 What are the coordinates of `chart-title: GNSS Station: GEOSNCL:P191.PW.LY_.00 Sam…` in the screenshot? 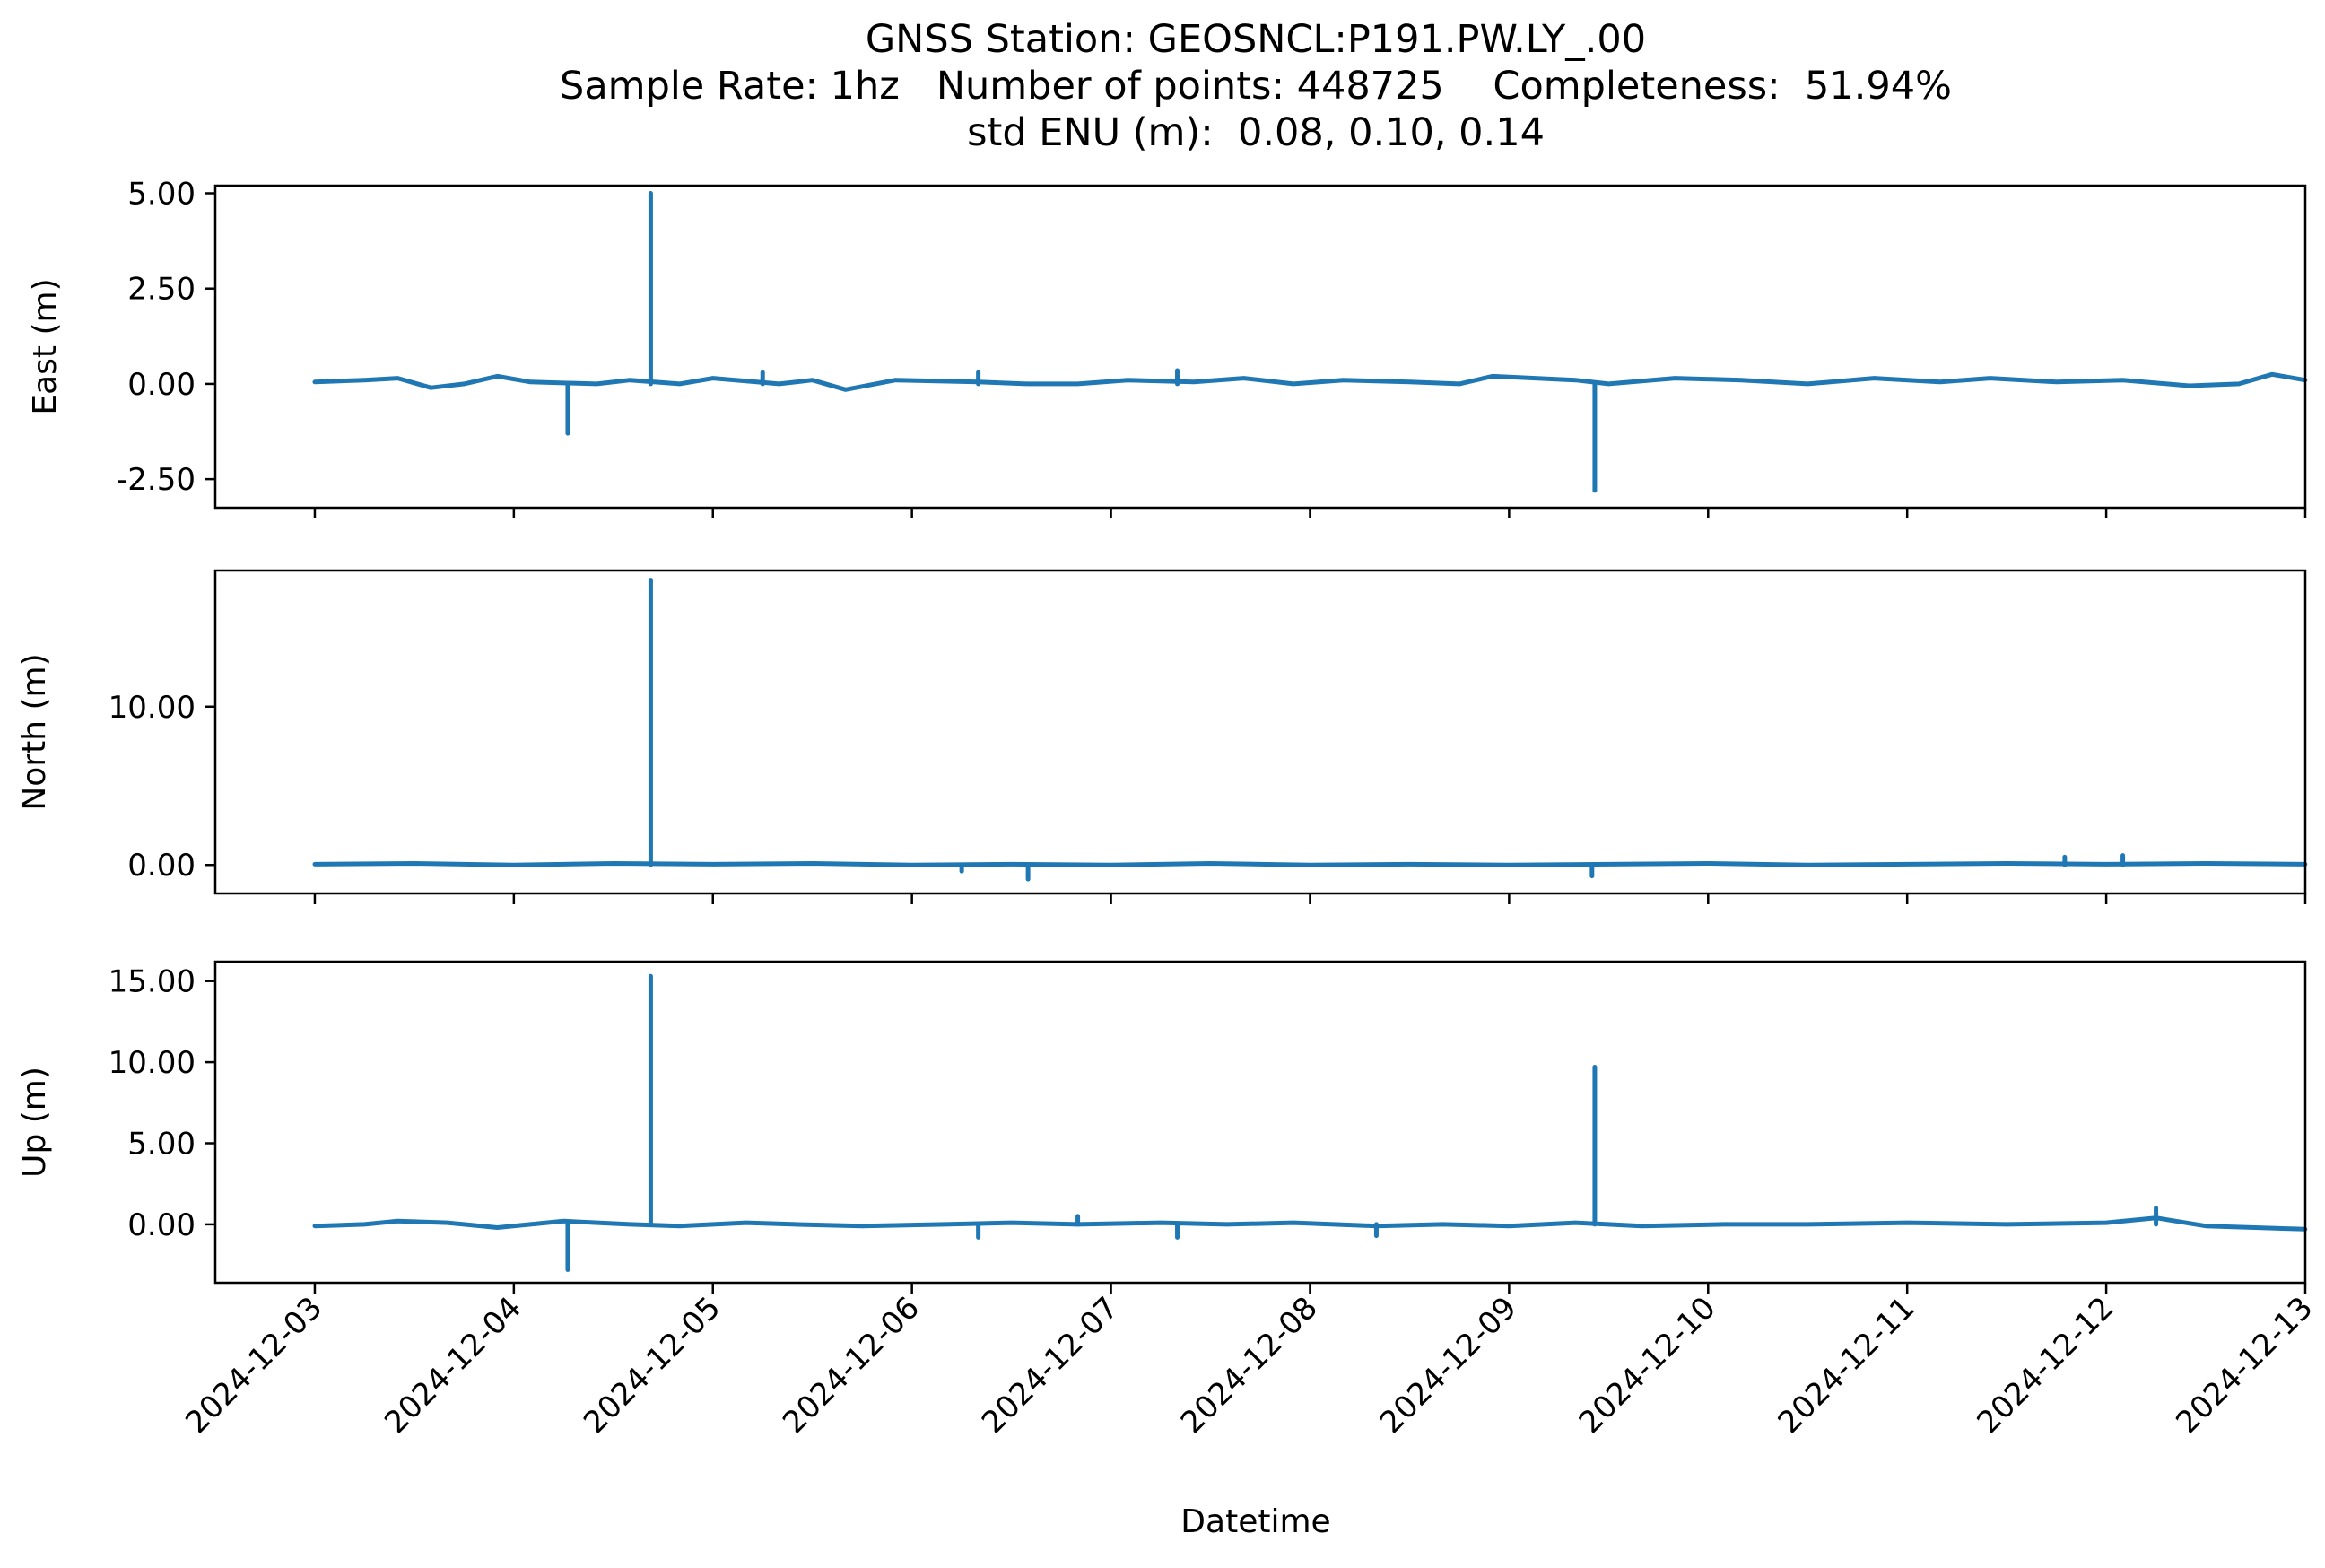 It's located at (1162, 86).